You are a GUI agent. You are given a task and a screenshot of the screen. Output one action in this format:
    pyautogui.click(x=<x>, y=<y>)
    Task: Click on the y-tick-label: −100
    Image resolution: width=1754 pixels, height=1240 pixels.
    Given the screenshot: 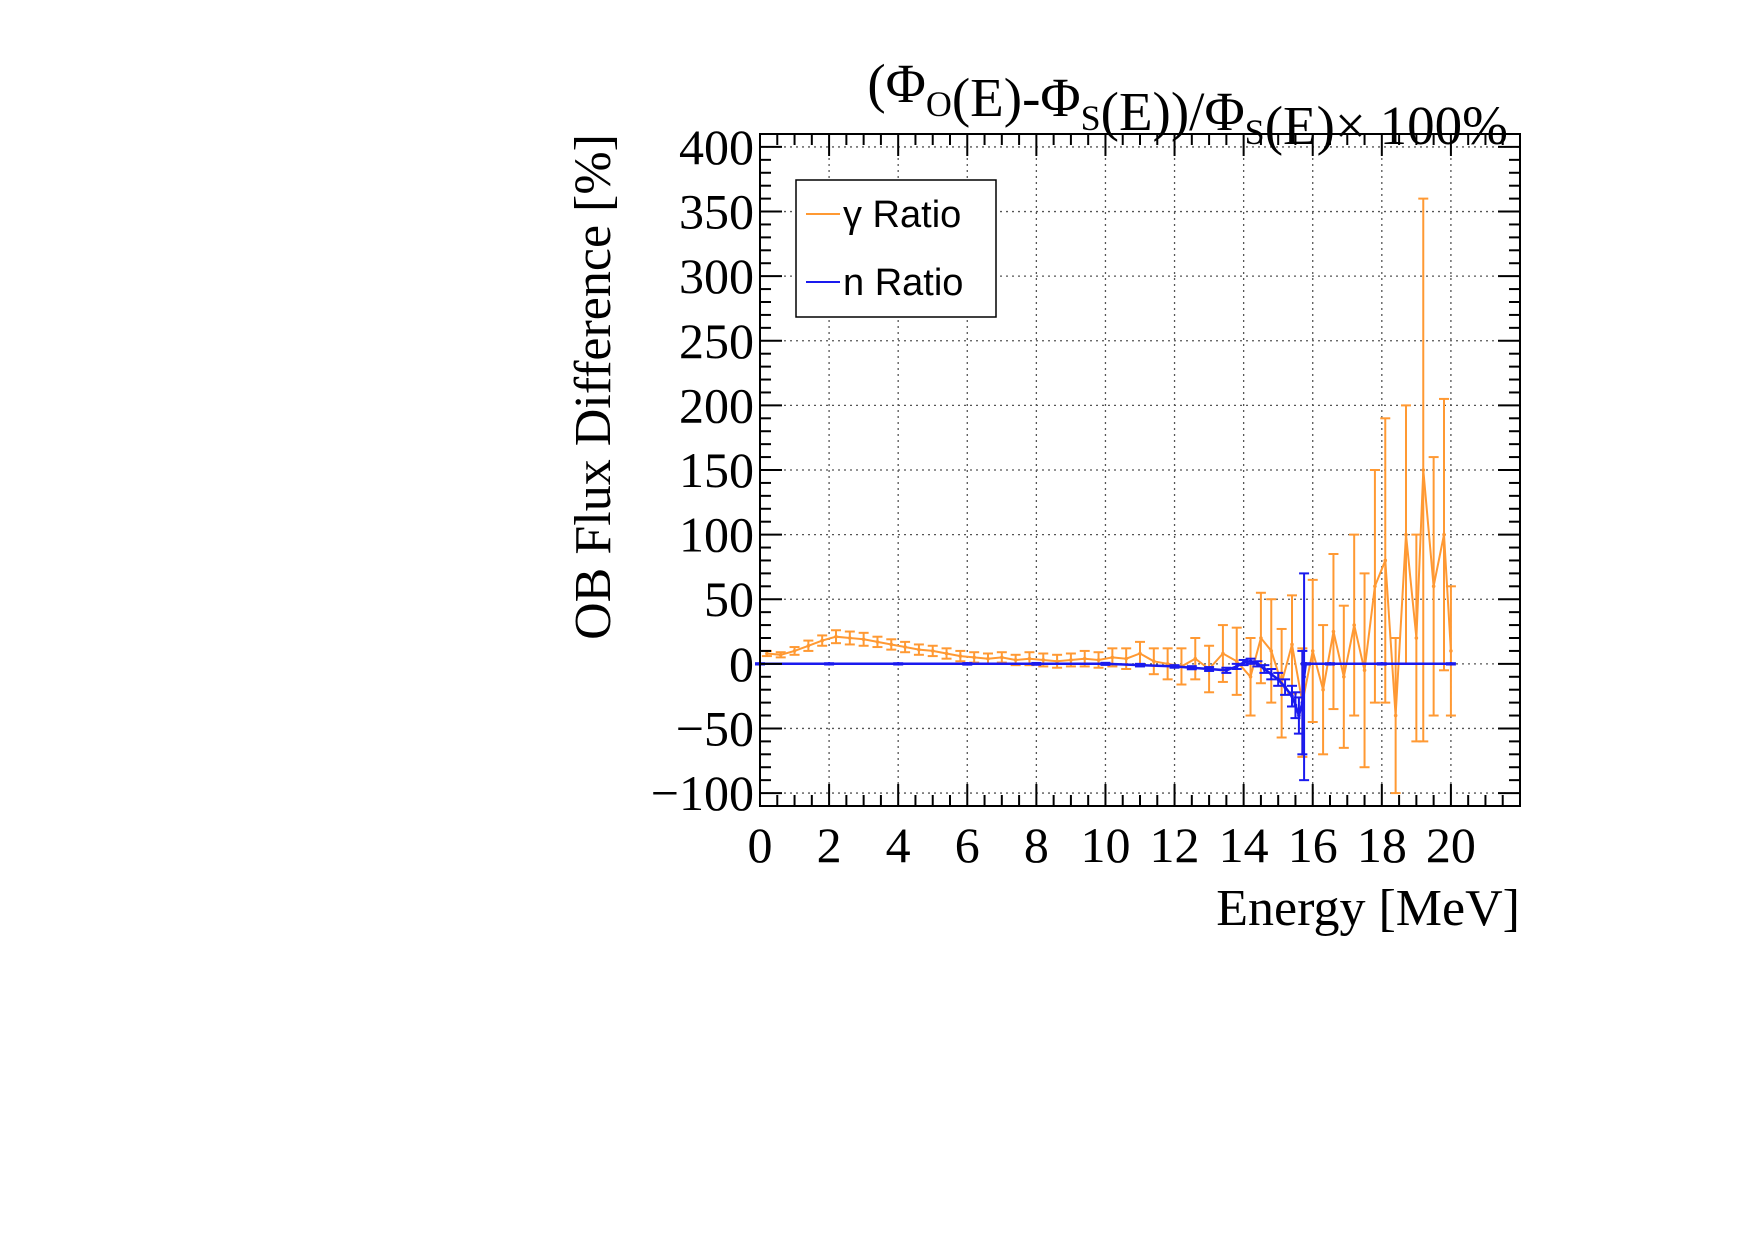 What is the action you would take?
    pyautogui.click(x=702, y=793)
    